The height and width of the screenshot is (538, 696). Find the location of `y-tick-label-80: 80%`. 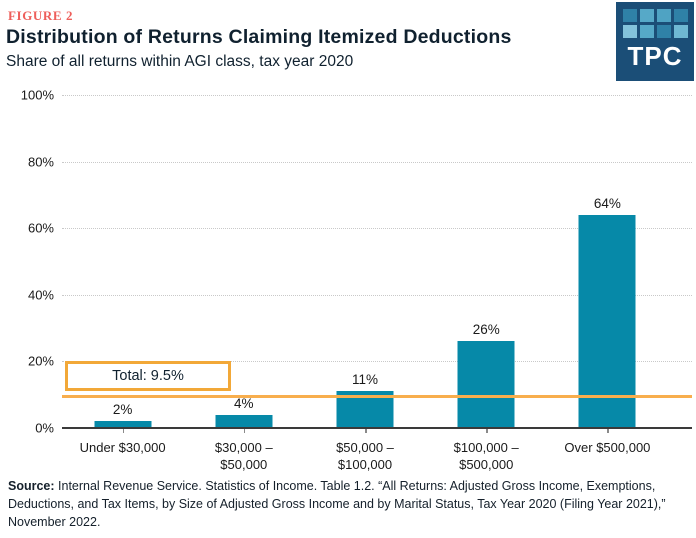

y-tick-label-80: 80% is located at coordinates (40, 162).